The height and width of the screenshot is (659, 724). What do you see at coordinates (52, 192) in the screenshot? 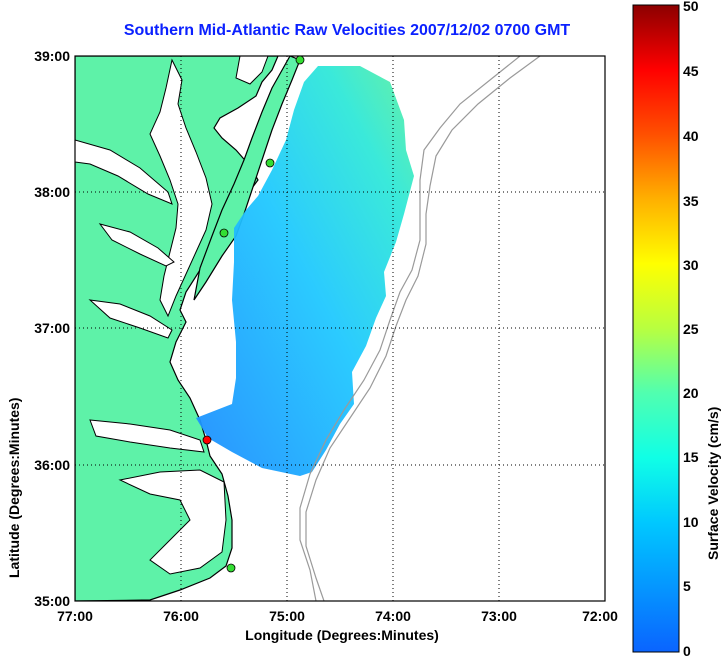
I see `y-tick-label: 38:00` at bounding box center [52, 192].